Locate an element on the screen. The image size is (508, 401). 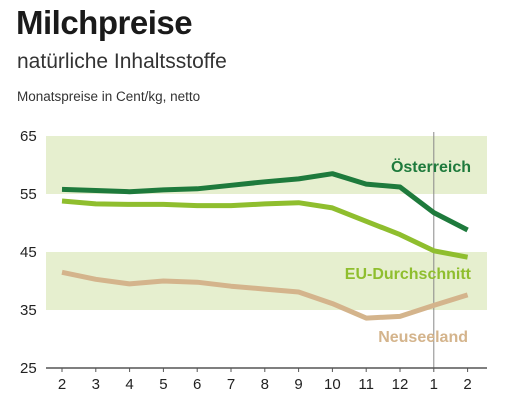
y-tick-label: 35 is located at coordinates (28, 310).